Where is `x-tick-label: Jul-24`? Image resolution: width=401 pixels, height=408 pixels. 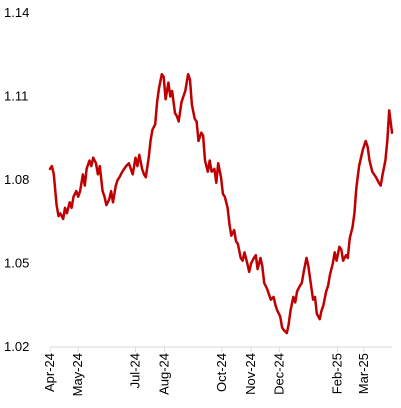
x-tick-label: Jul-24 is located at coordinates (135, 370).